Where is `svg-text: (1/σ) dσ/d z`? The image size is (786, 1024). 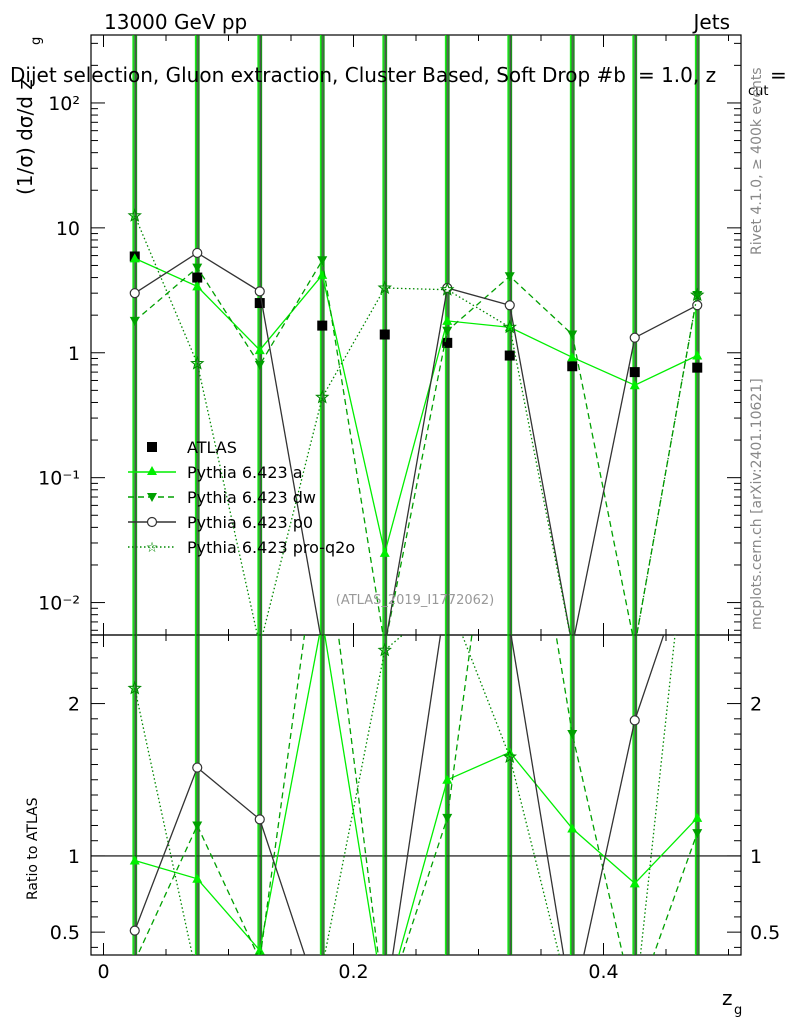 svg-text: (1/σ) dσ/d z is located at coordinates (25, 137).